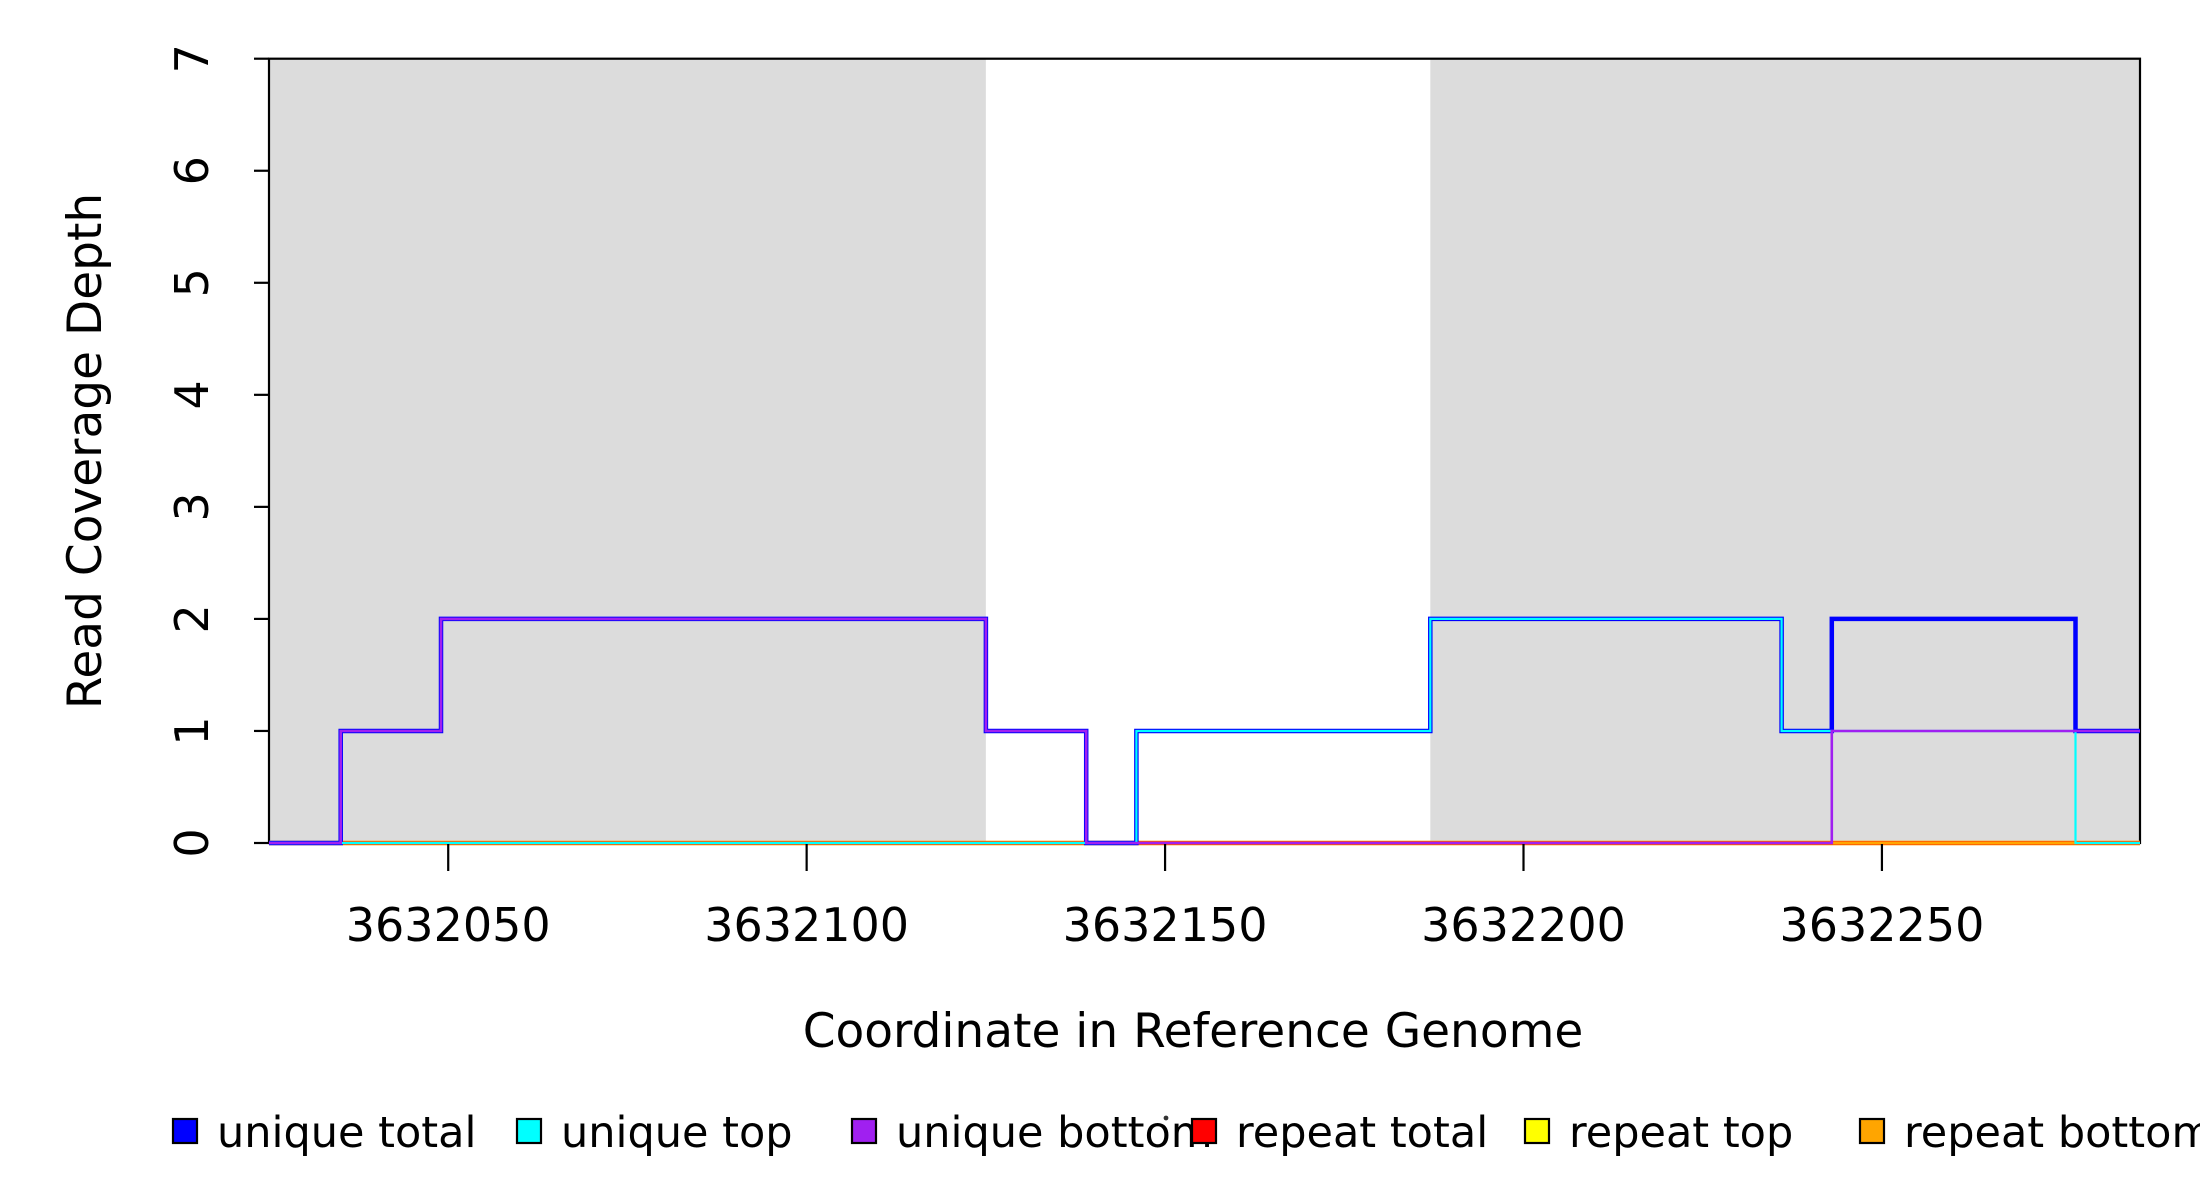  I want to click on x-tick-label: 3632200, so click(1523, 925).